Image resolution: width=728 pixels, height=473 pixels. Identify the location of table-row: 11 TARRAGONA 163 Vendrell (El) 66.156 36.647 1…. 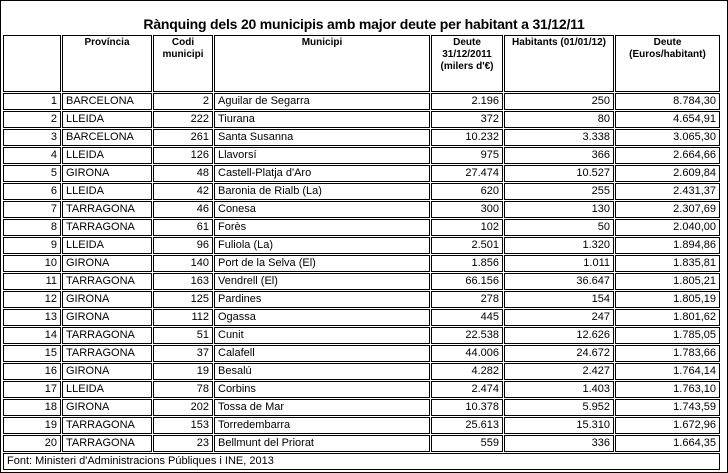
(361, 281).